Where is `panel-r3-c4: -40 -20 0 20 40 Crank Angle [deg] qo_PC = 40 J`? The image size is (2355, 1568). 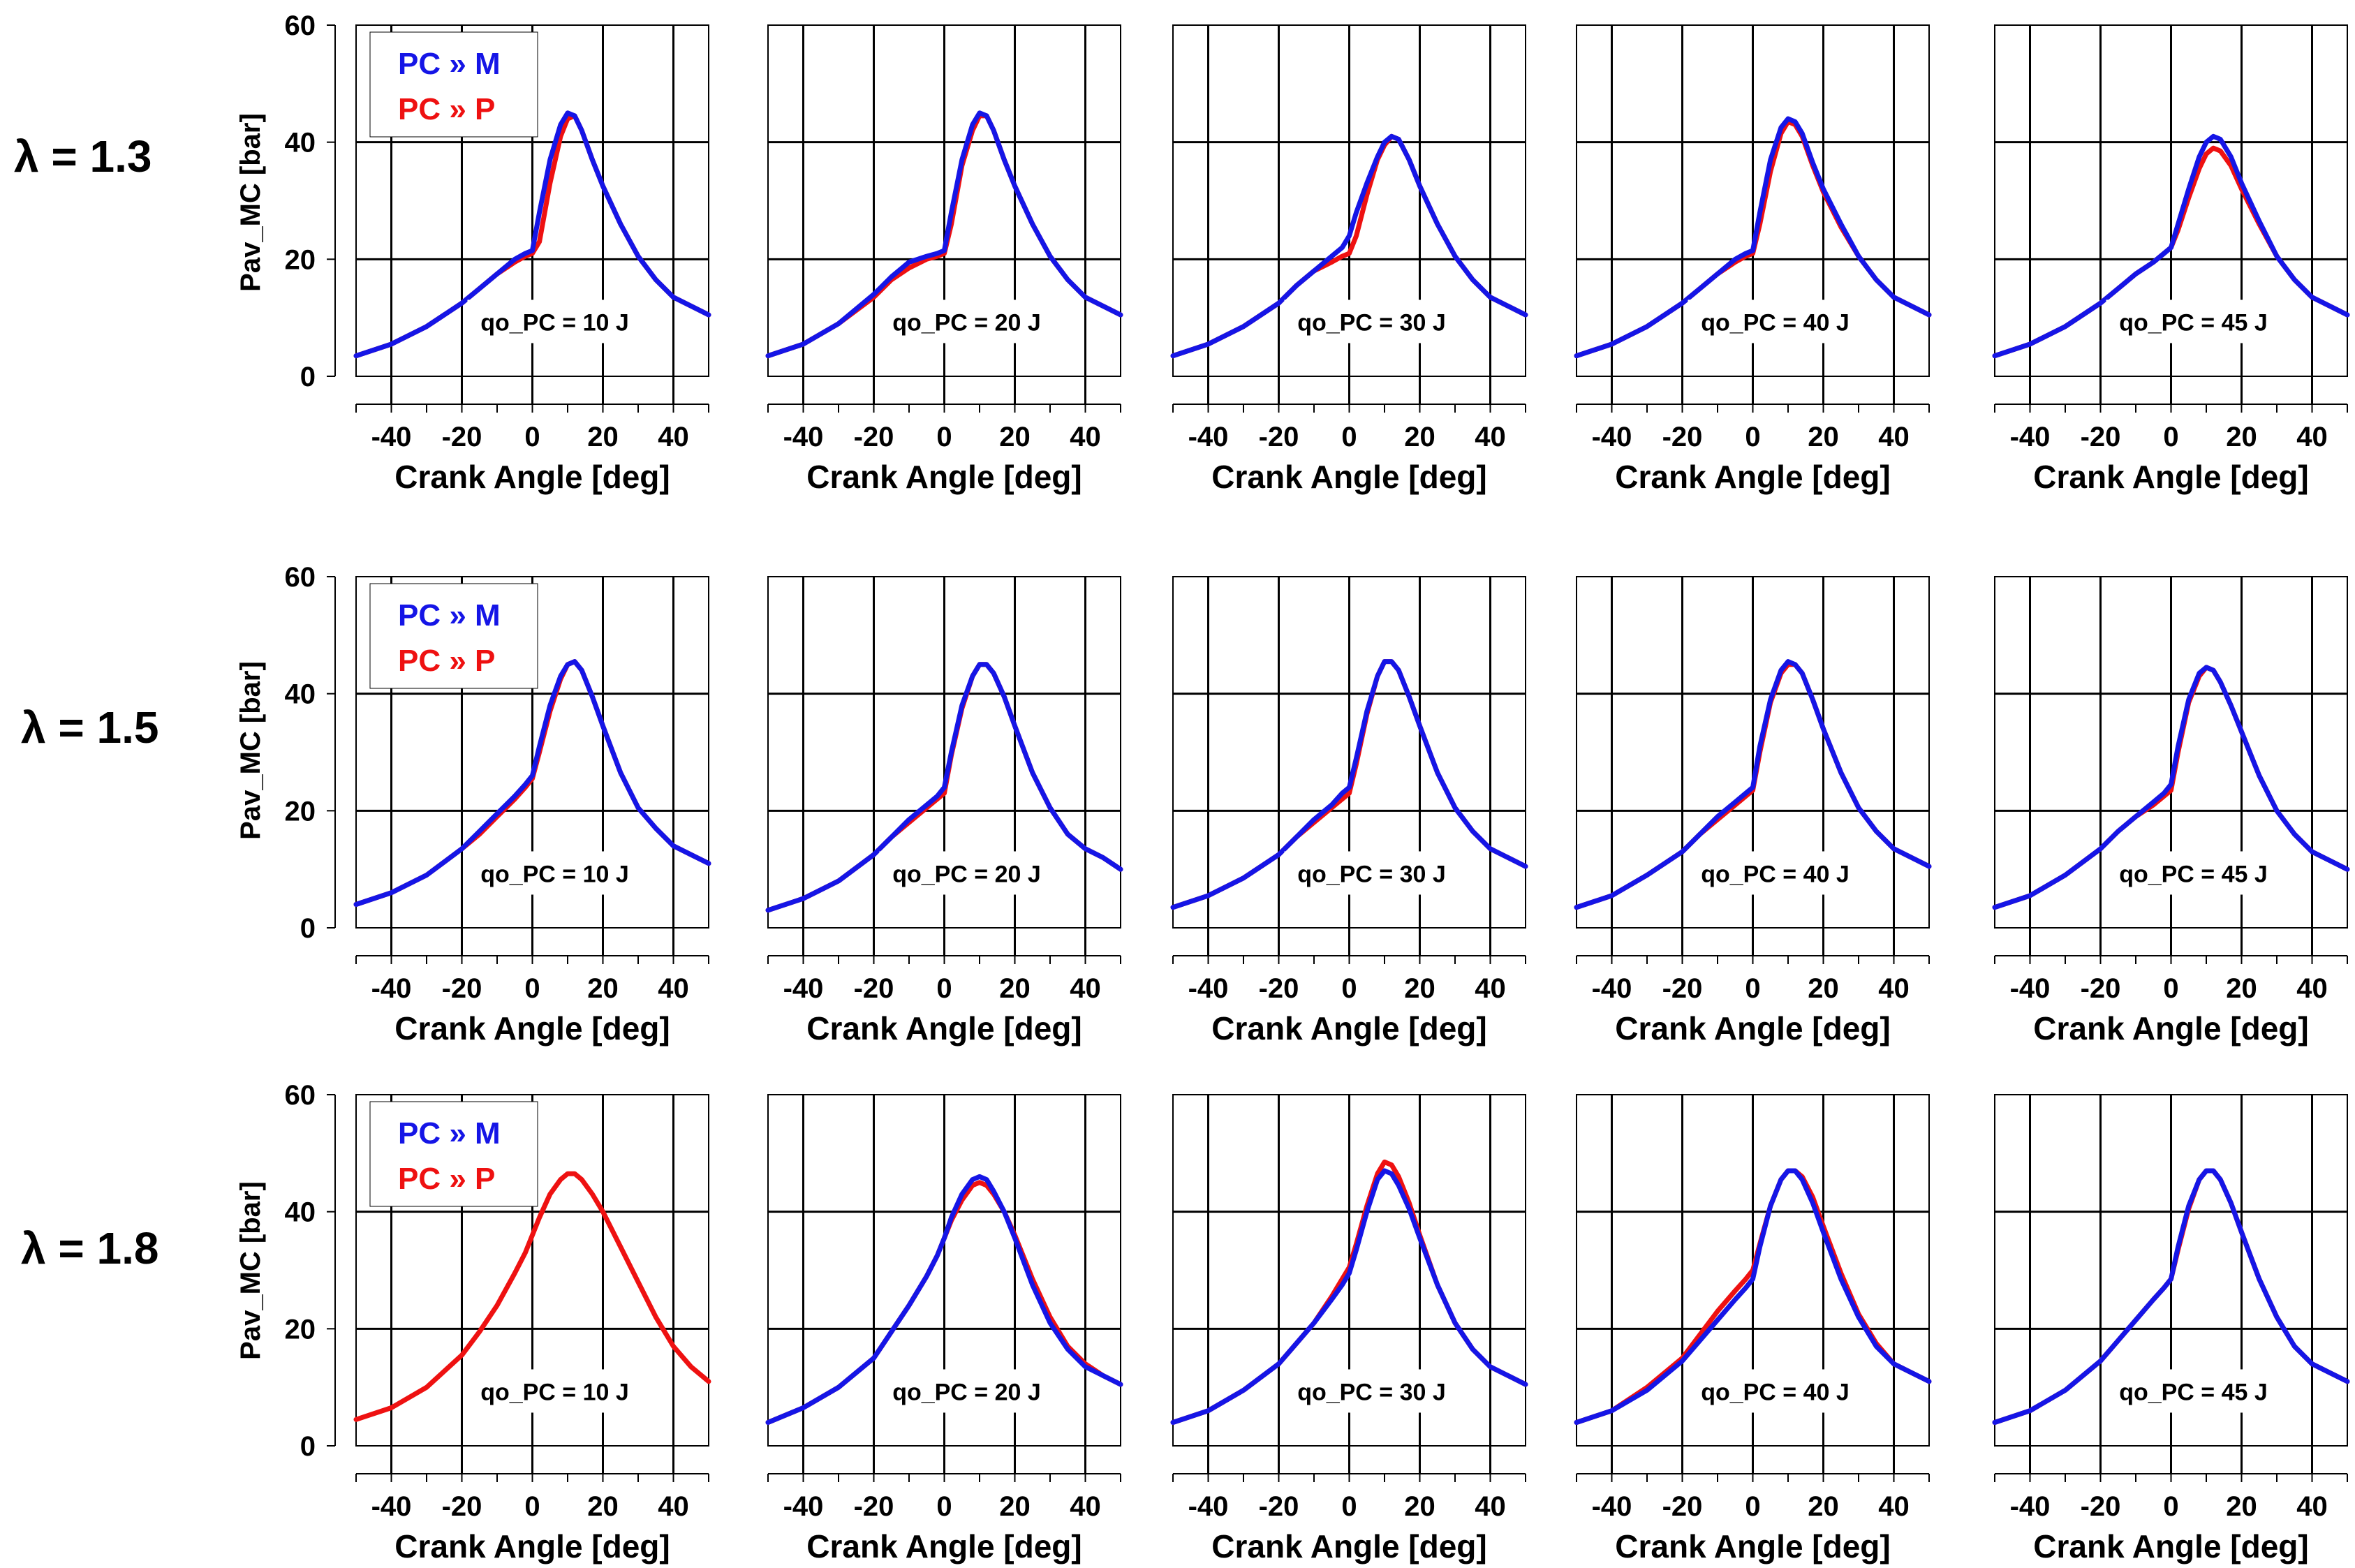
panel-r3-c4: -40 -20 0 20 40 Crank Angle [deg] qo_PC = 40 J is located at coordinates (1753, 1330).